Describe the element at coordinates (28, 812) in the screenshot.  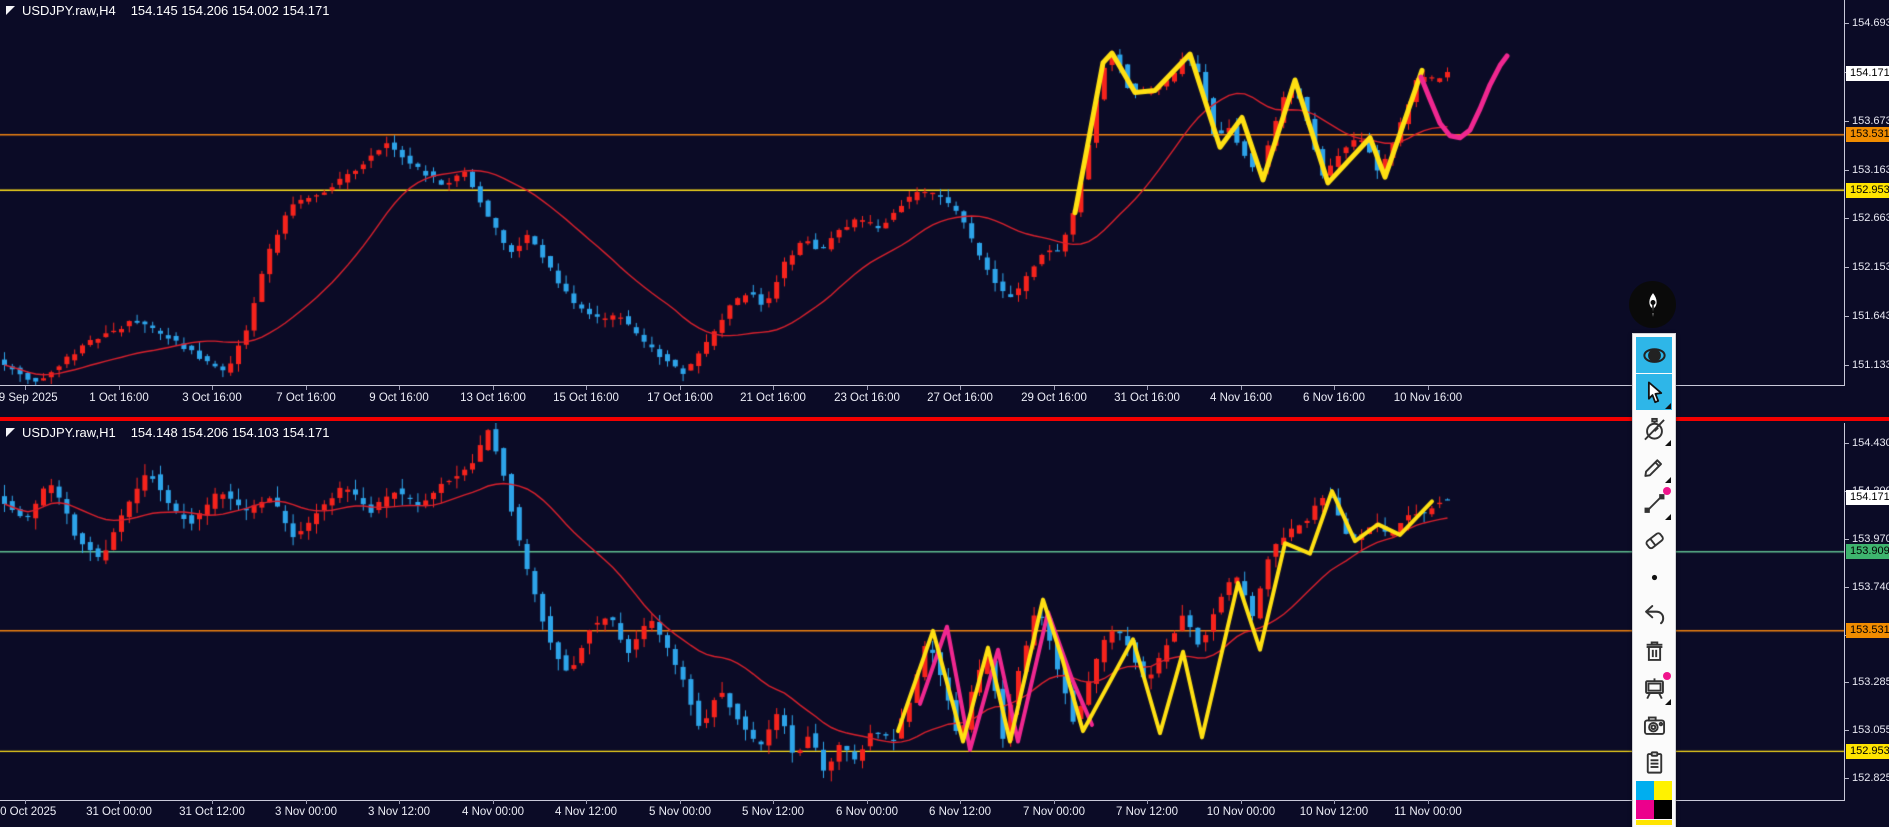
I see `time-tick-label: 30 Oct 2025` at that location.